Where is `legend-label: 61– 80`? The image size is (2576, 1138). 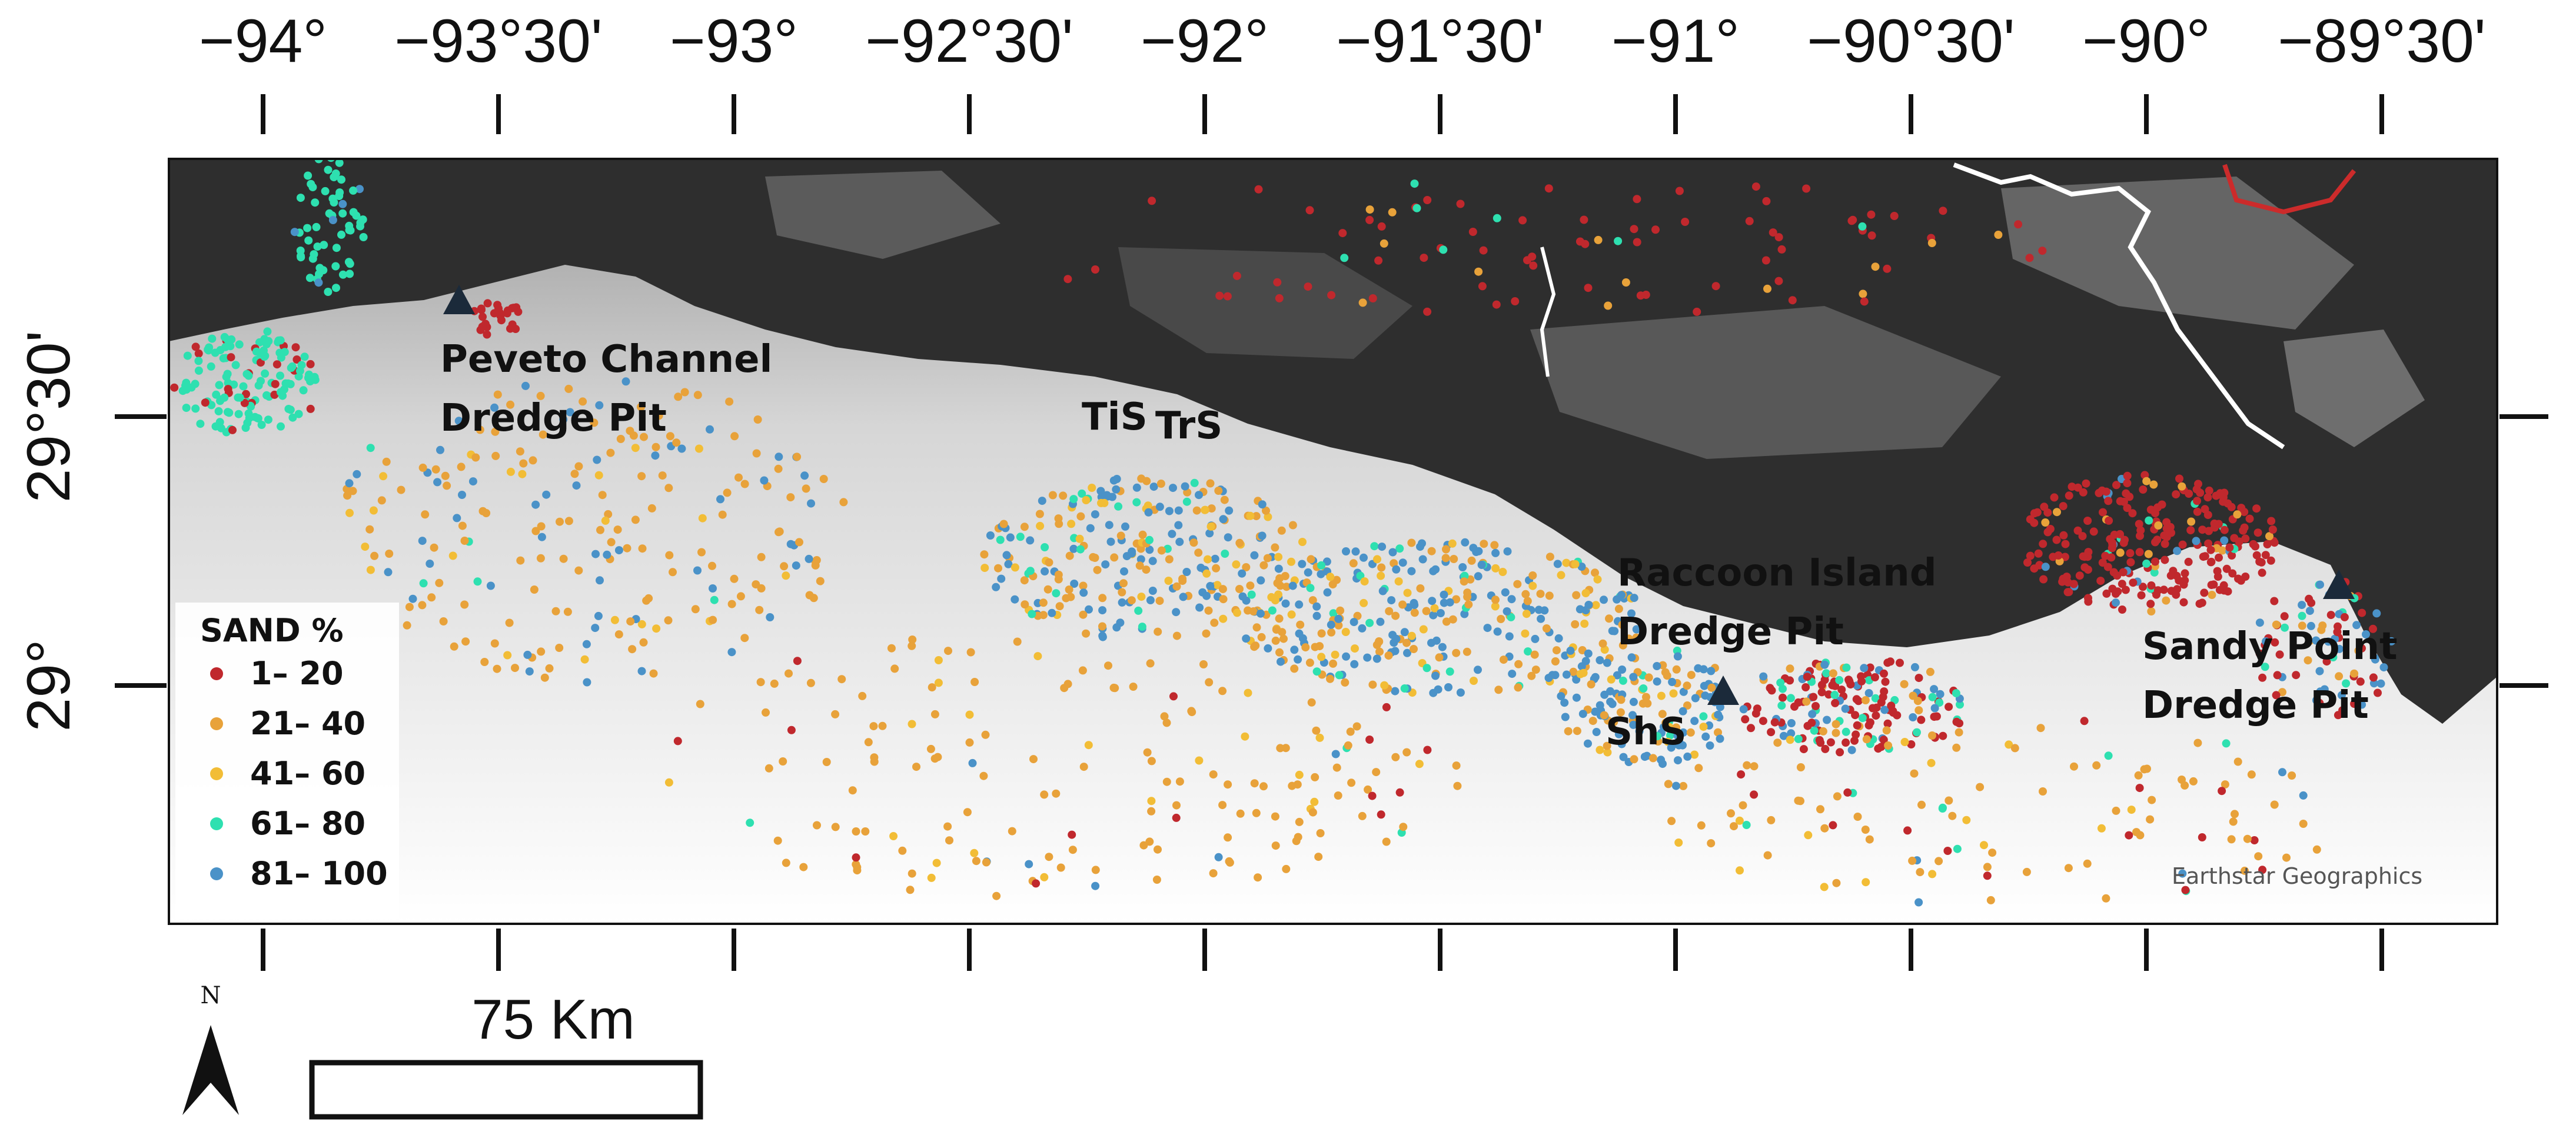
legend-label: 61– 80 is located at coordinates (307, 823).